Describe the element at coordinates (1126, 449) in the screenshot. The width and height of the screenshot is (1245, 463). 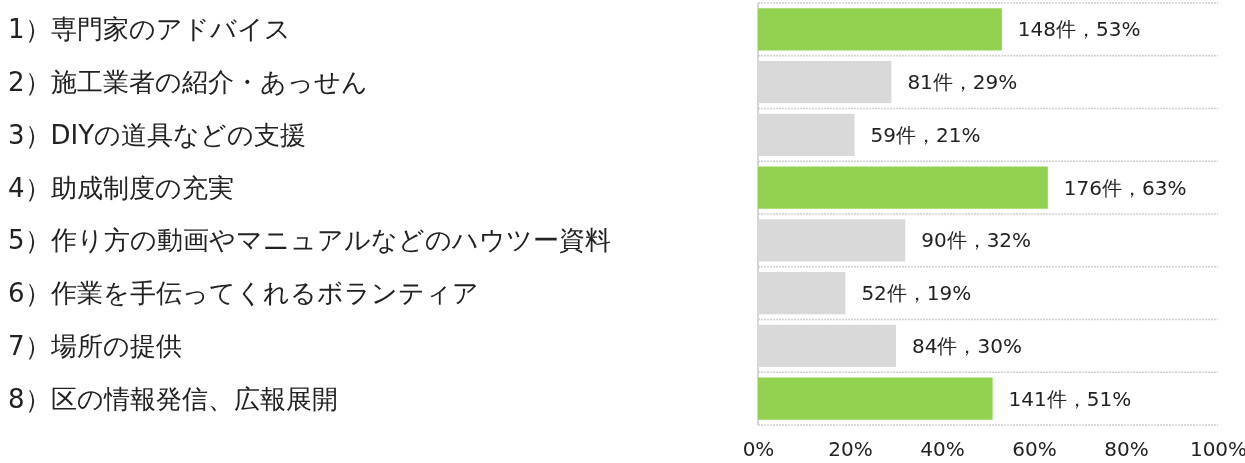
I see `x-tick-label: 80%` at that location.